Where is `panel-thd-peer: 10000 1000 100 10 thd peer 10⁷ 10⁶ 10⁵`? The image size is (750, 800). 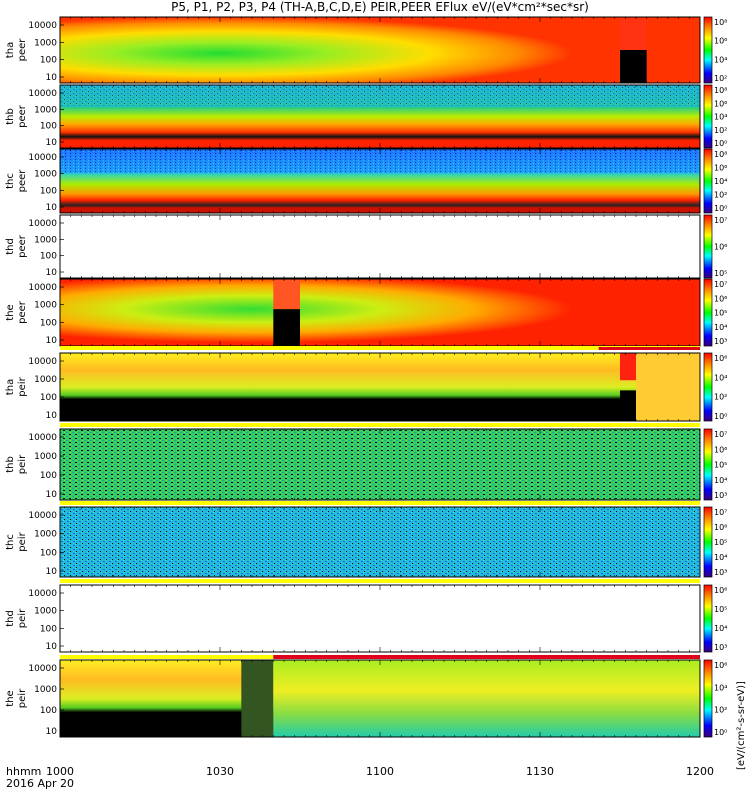
panel-thd-peer: 10000 1000 100 10 thd peer 10⁷ 10⁶ 10⁵ is located at coordinates (366, 246).